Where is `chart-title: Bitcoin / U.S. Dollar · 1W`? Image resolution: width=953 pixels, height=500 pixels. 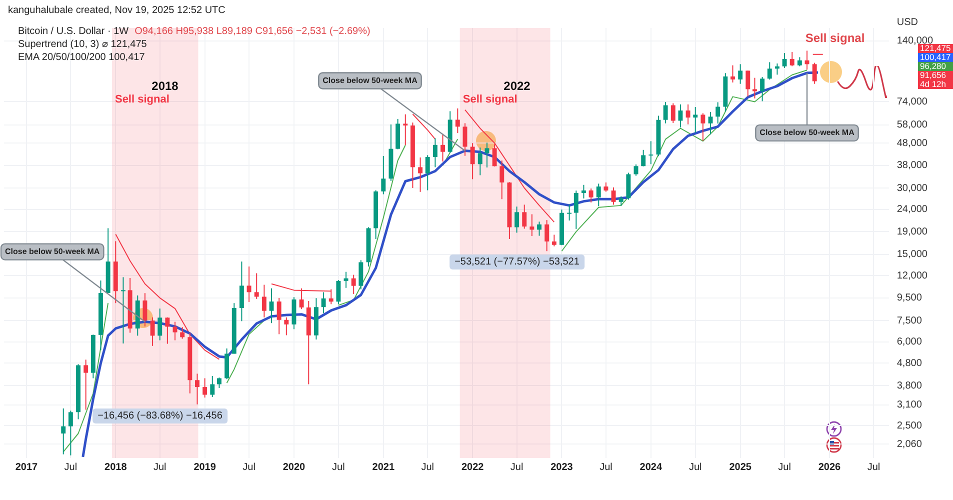
chart-title: Bitcoin / U.S. Dollar · 1W is located at coordinates (73, 31).